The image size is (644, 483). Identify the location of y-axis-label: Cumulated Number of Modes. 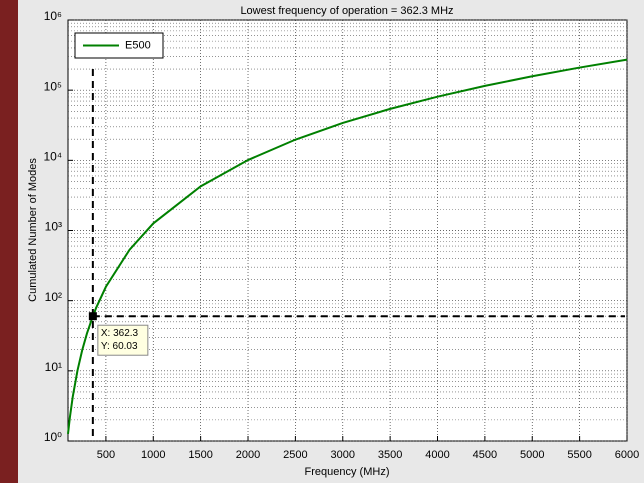
(33, 230).